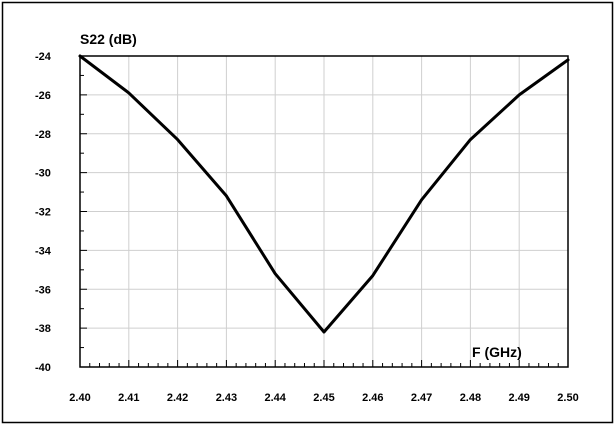 This screenshot has width=615, height=425. I want to click on x-tick-label: 2.47, so click(421, 398).